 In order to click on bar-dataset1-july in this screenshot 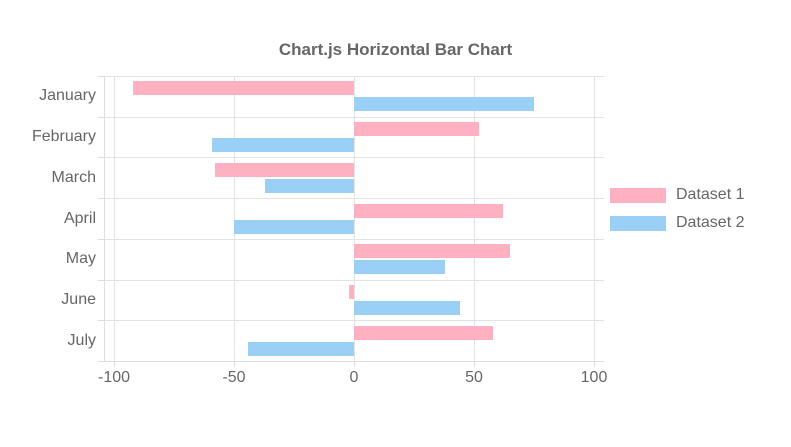, I will do `click(424, 332)`.